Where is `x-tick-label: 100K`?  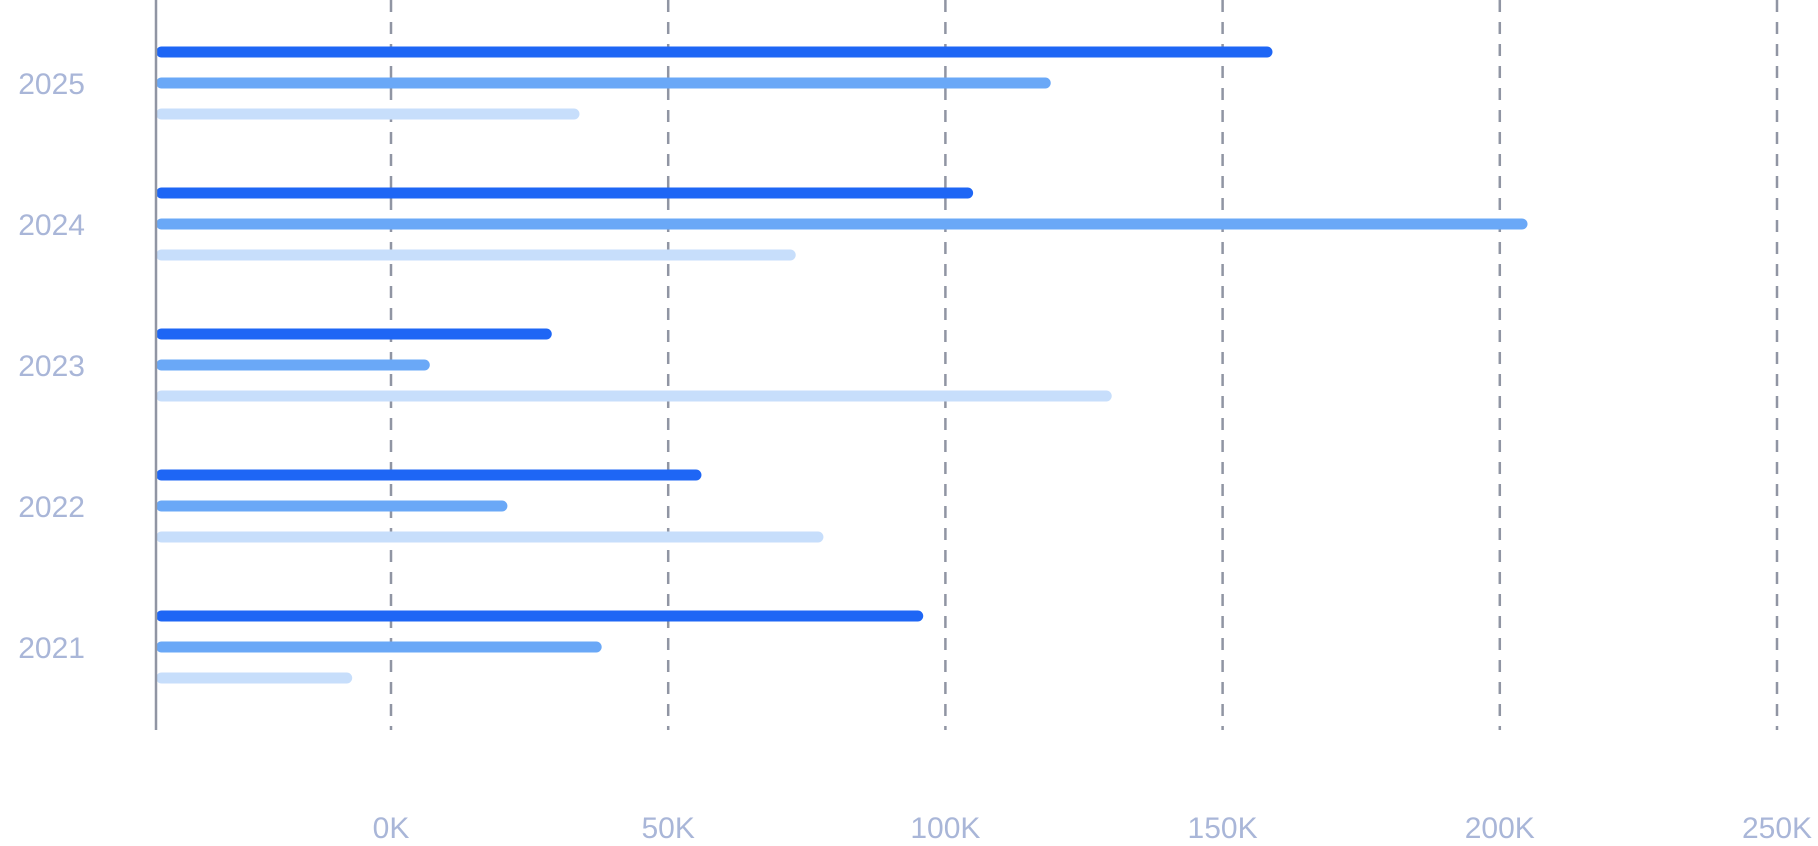
x-tick-label: 100K is located at coordinates (945, 828).